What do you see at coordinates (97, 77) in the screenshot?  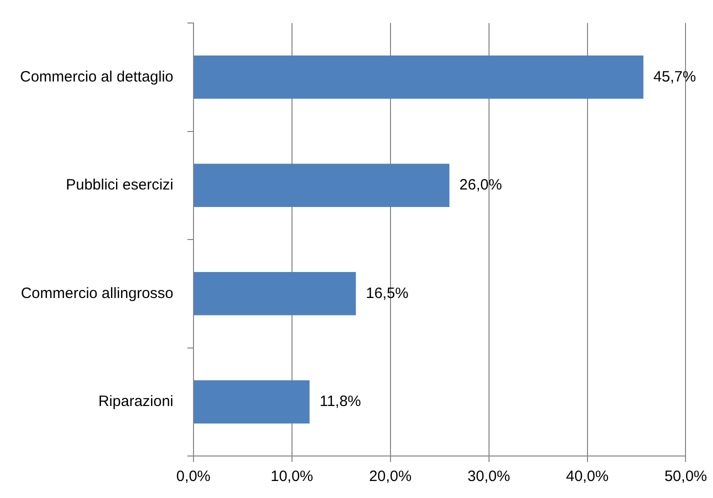 I see `y-tick-label: Commercio al dettaglio` at bounding box center [97, 77].